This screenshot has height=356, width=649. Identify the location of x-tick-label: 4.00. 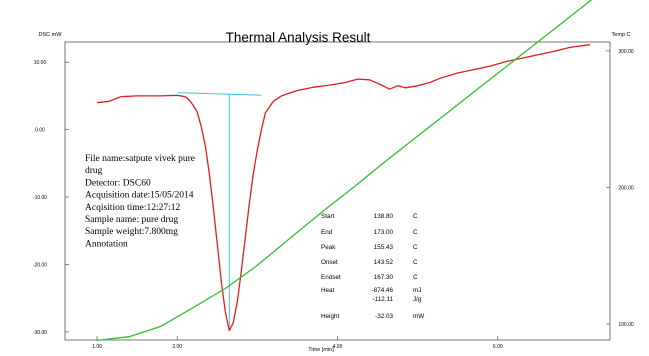
(338, 347).